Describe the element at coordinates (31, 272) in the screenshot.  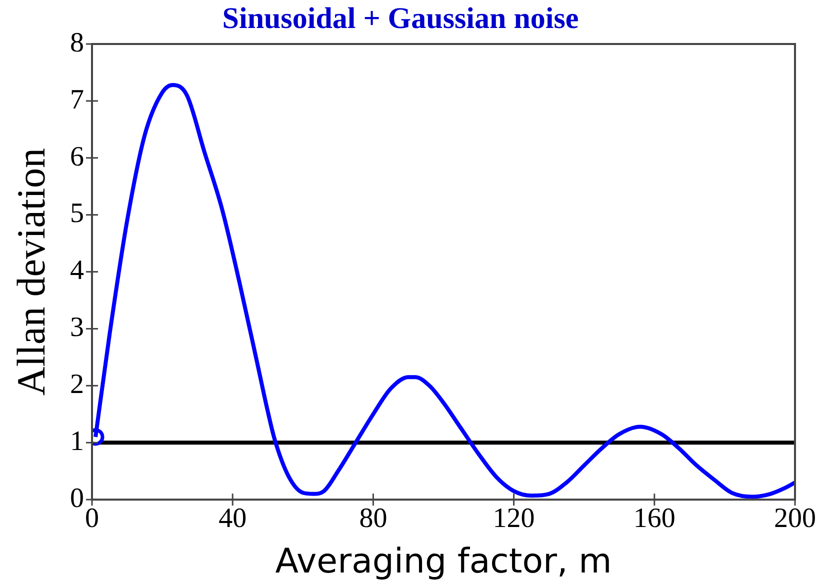
I see `y-axis-title: Allan deviation` at that location.